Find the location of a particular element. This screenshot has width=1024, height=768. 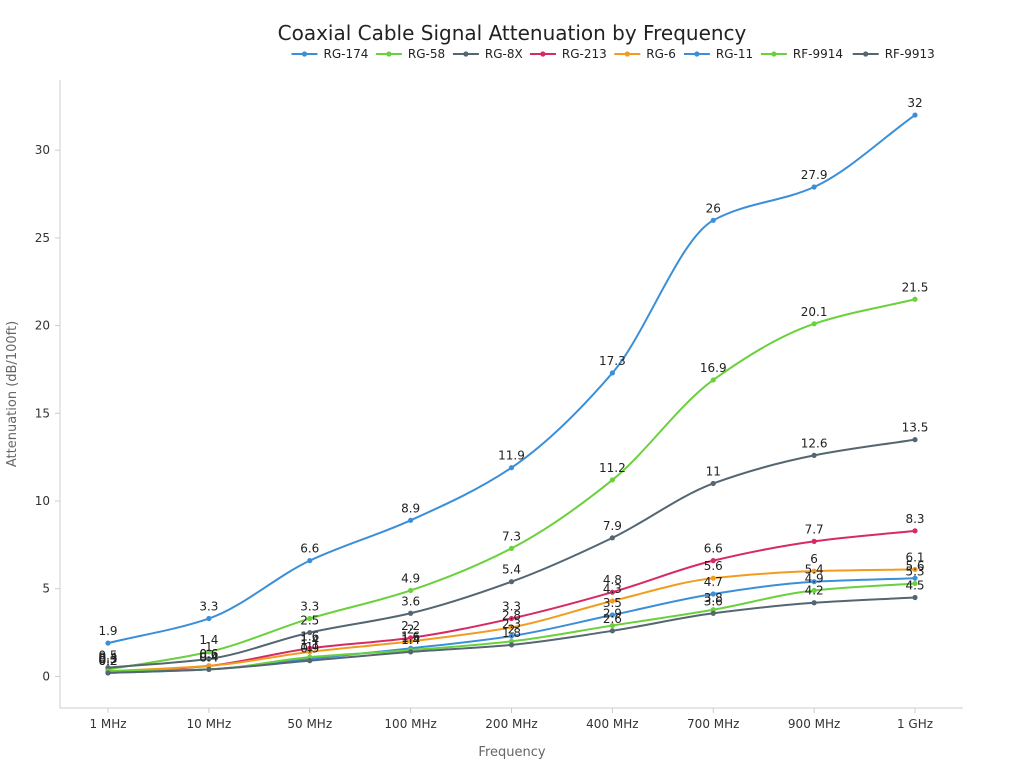

point-rg-8x-400-mhz is located at coordinates (612, 538).